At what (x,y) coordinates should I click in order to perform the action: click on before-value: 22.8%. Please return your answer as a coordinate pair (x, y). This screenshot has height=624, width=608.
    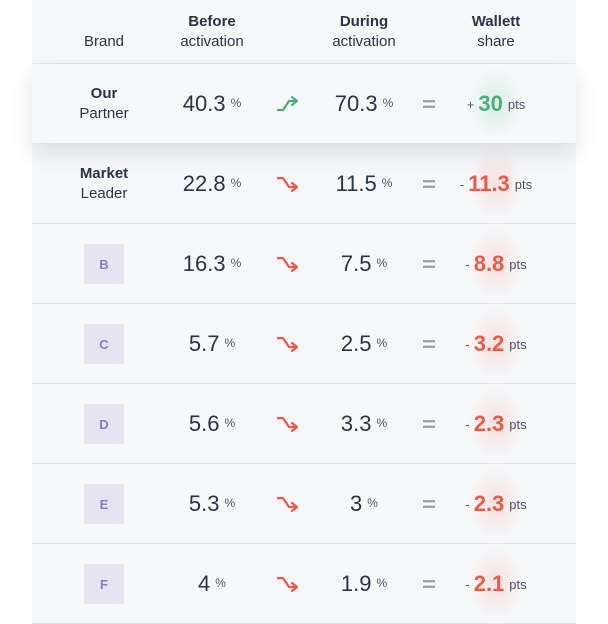
    Looking at the image, I should click on (212, 183).